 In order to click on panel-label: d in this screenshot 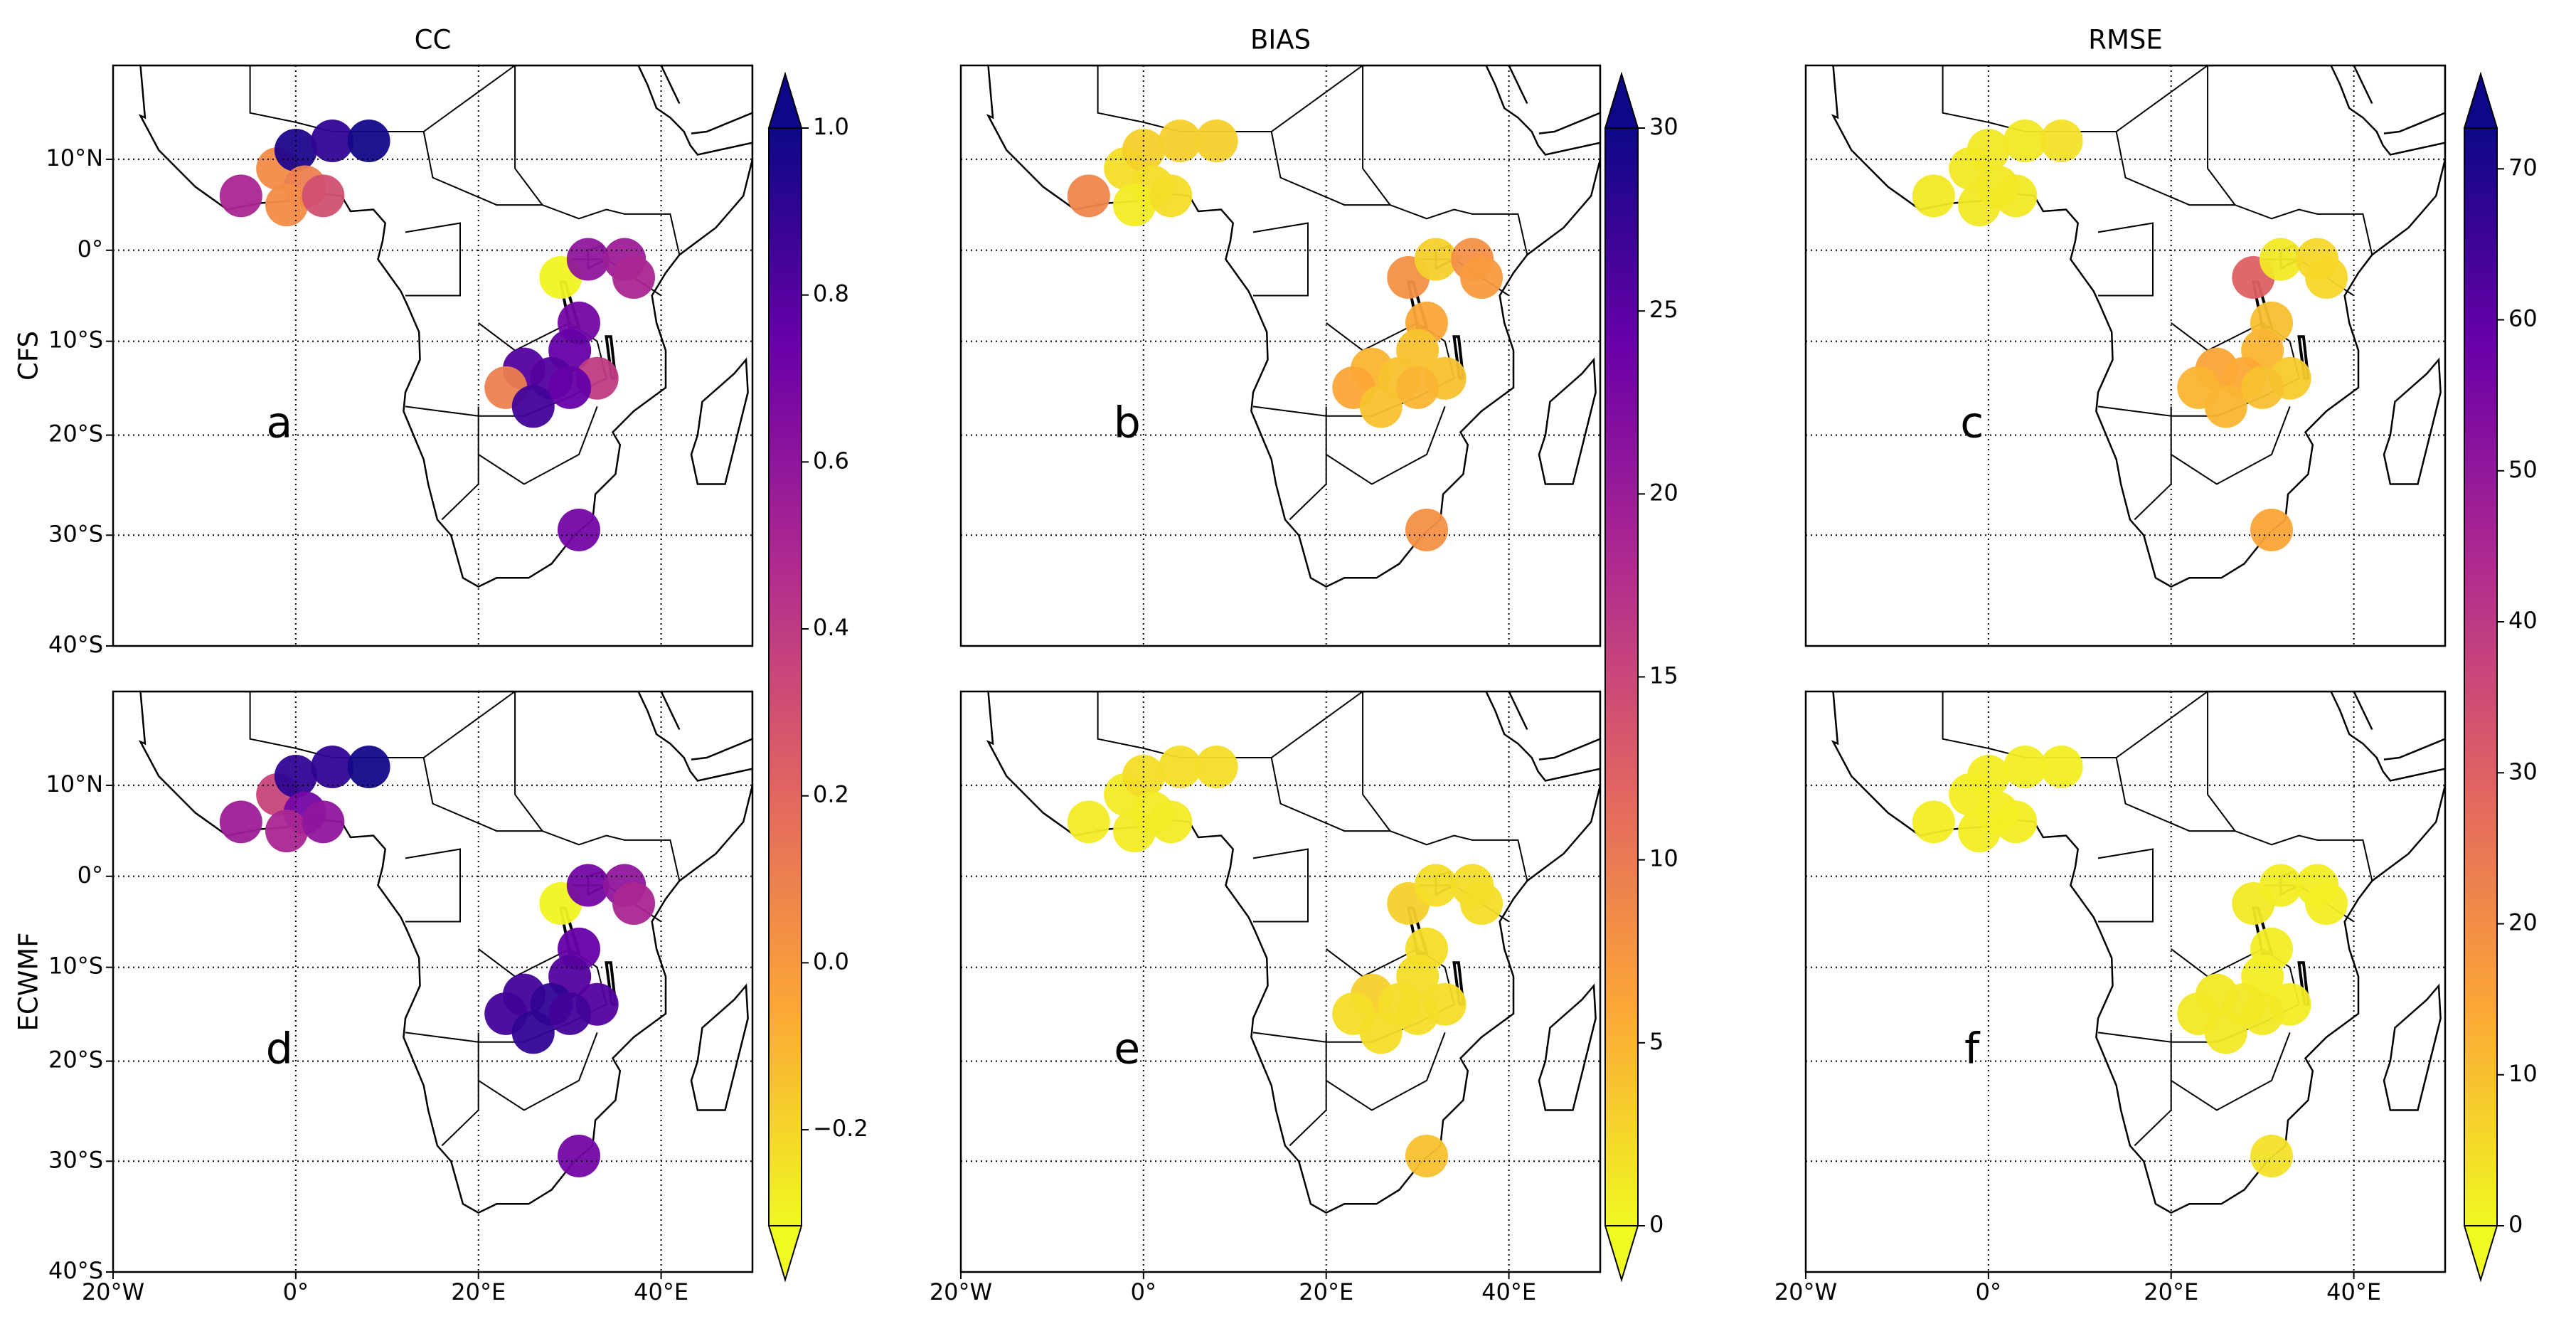, I will do `click(279, 1049)`.